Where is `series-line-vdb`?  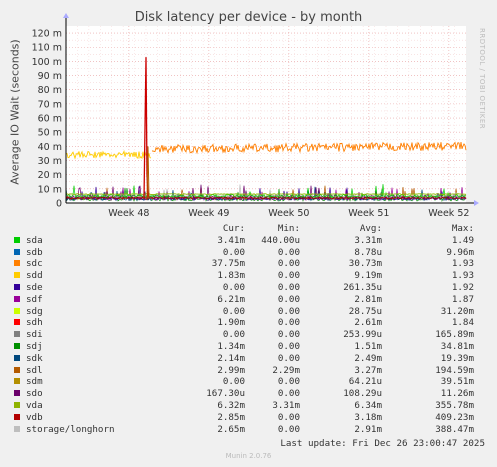 series-line-vdb is located at coordinates (266, 198).